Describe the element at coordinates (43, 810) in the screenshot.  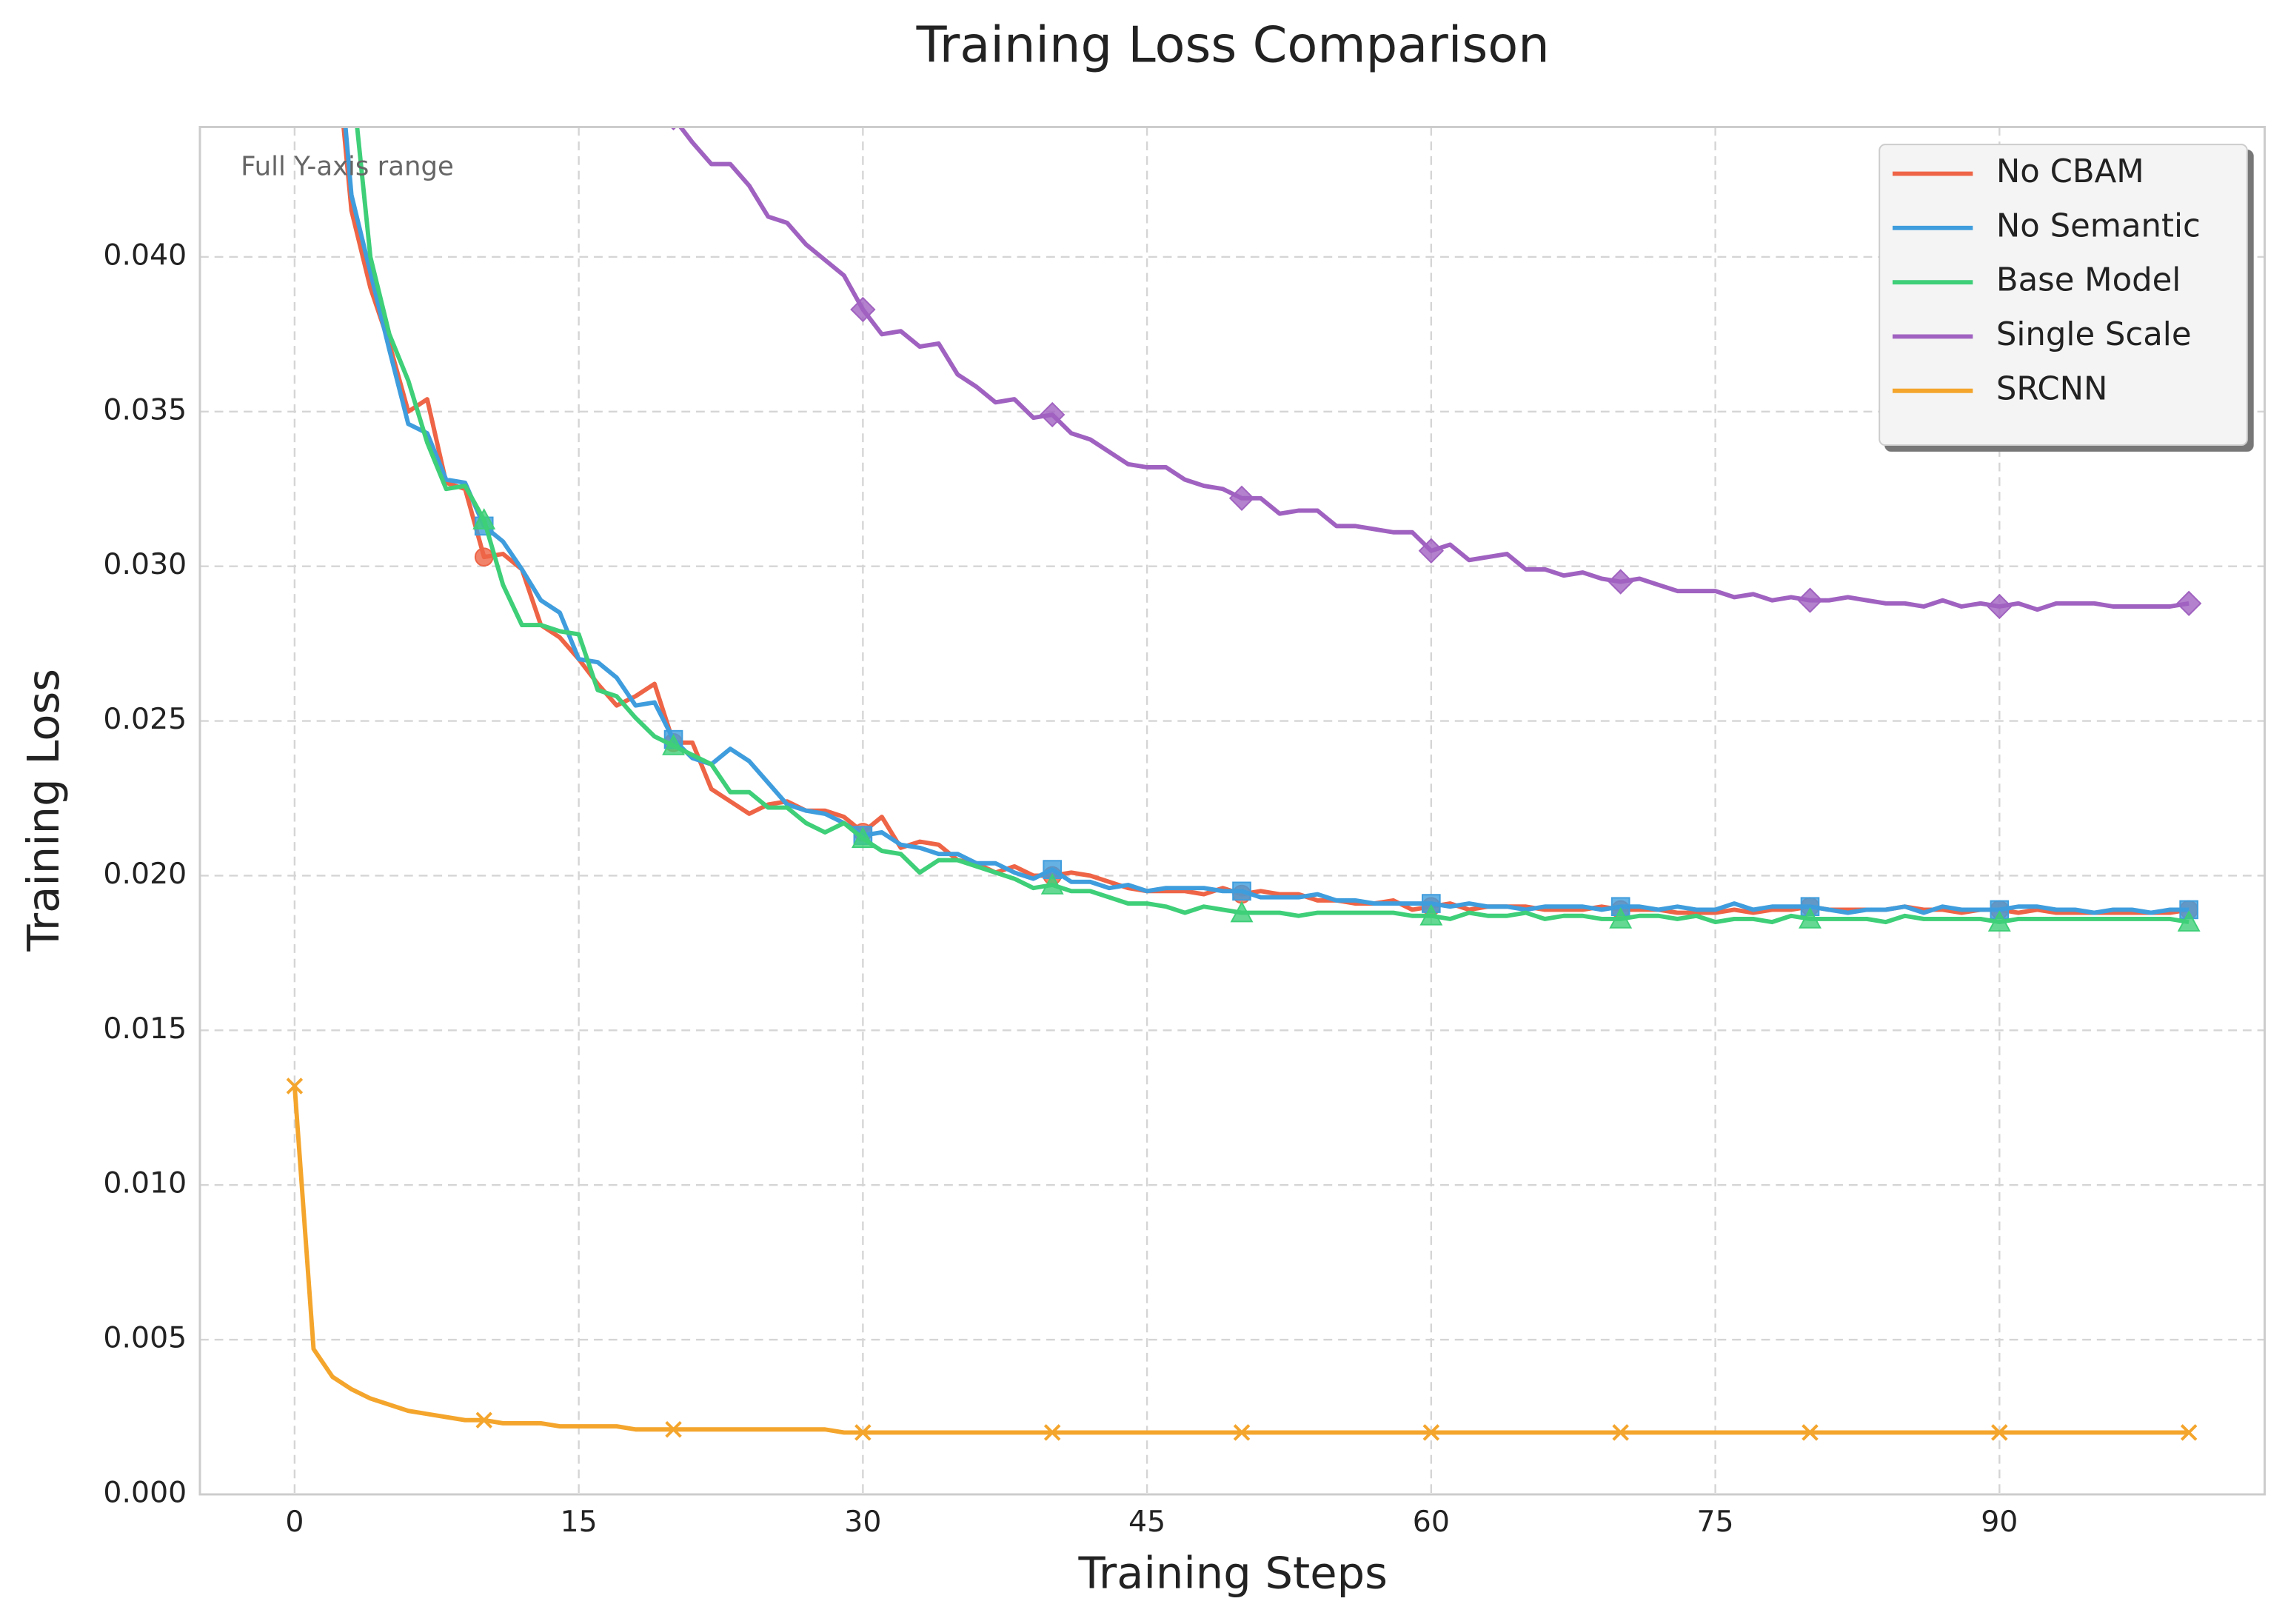
I see `y-axis-label: Training Loss` at that location.